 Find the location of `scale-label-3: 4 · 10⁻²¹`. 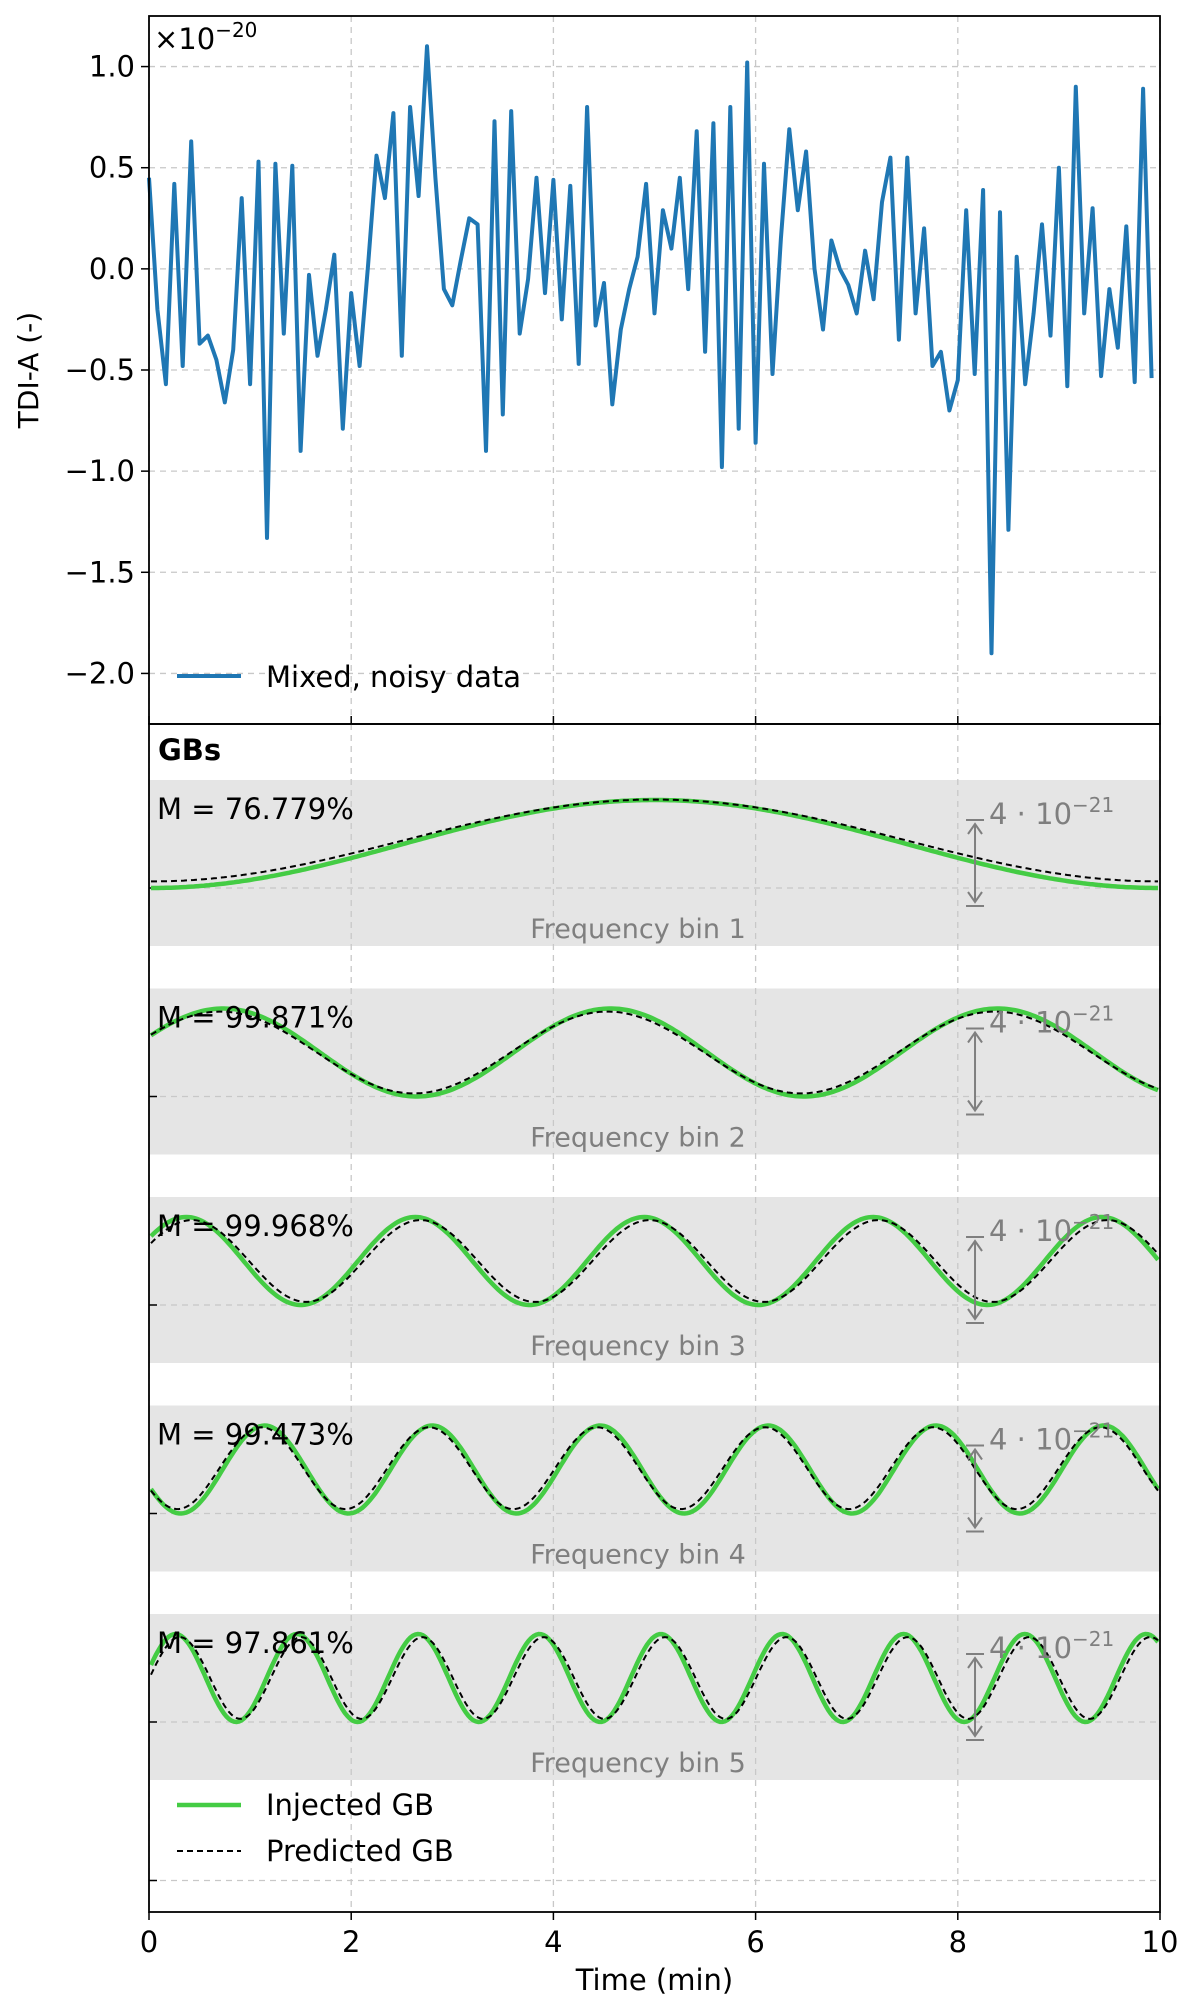

scale-label-3: 4 · 10⁻²¹ is located at coordinates (1051, 1229).